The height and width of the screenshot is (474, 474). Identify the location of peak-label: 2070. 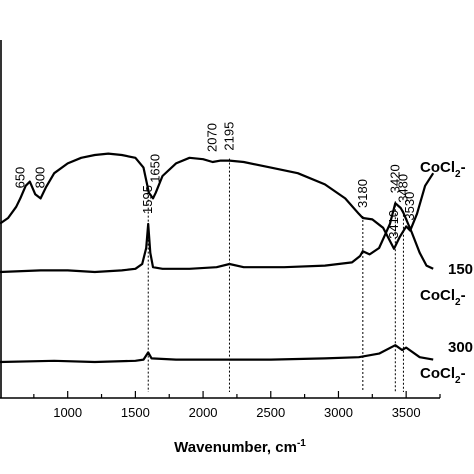
(212, 137).